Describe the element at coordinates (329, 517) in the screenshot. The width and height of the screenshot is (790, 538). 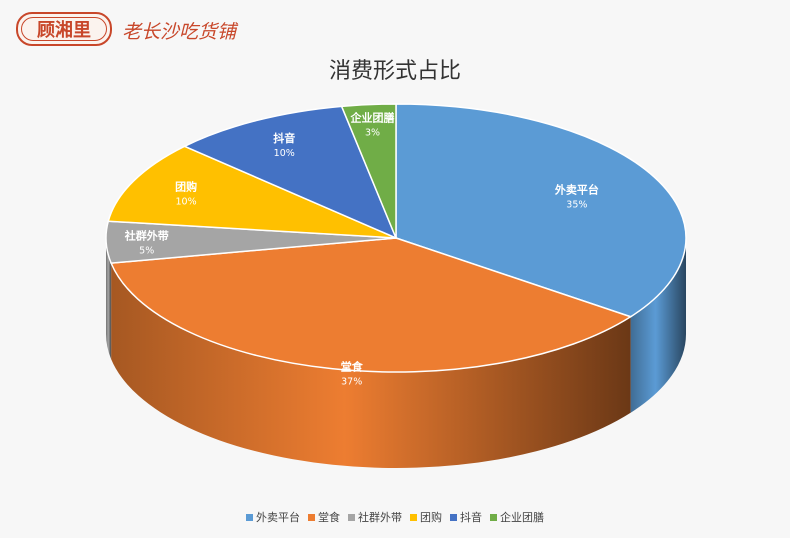
I see `legend-label-1: 堂食` at that location.